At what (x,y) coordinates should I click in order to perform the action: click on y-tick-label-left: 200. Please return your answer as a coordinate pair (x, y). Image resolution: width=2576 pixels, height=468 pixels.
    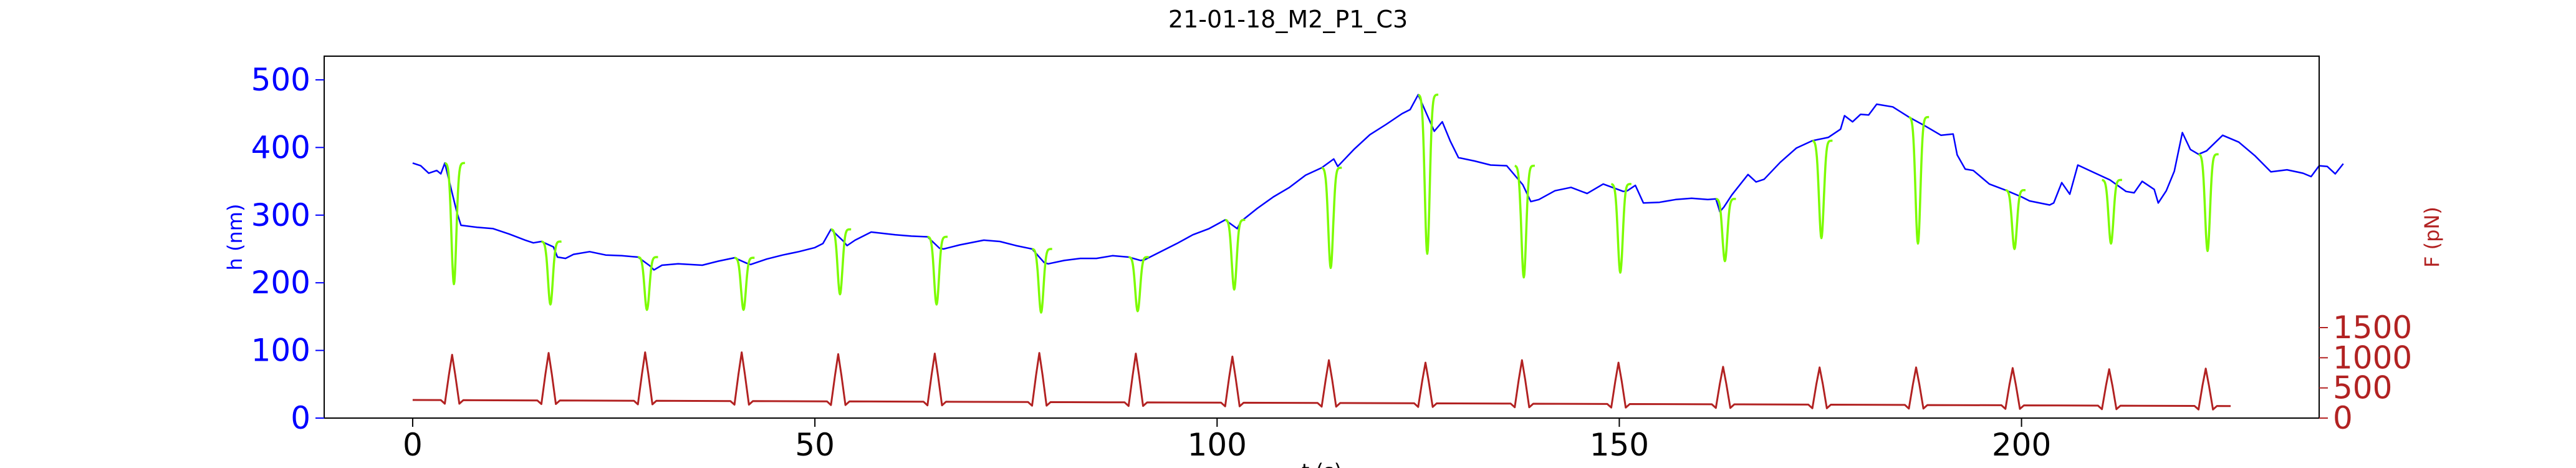
    Looking at the image, I should click on (280, 283).